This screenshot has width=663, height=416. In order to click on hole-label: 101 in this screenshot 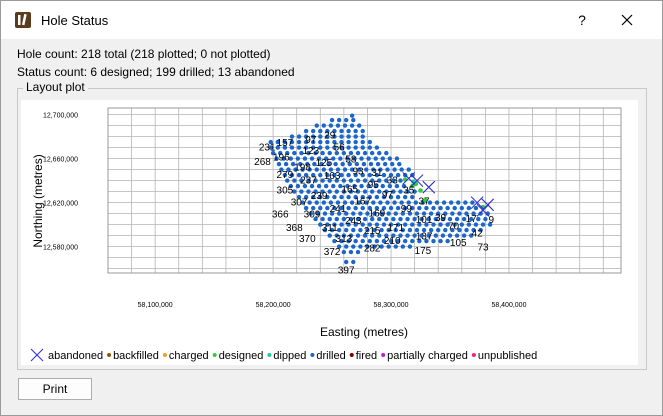, I will do `click(424, 220)`.